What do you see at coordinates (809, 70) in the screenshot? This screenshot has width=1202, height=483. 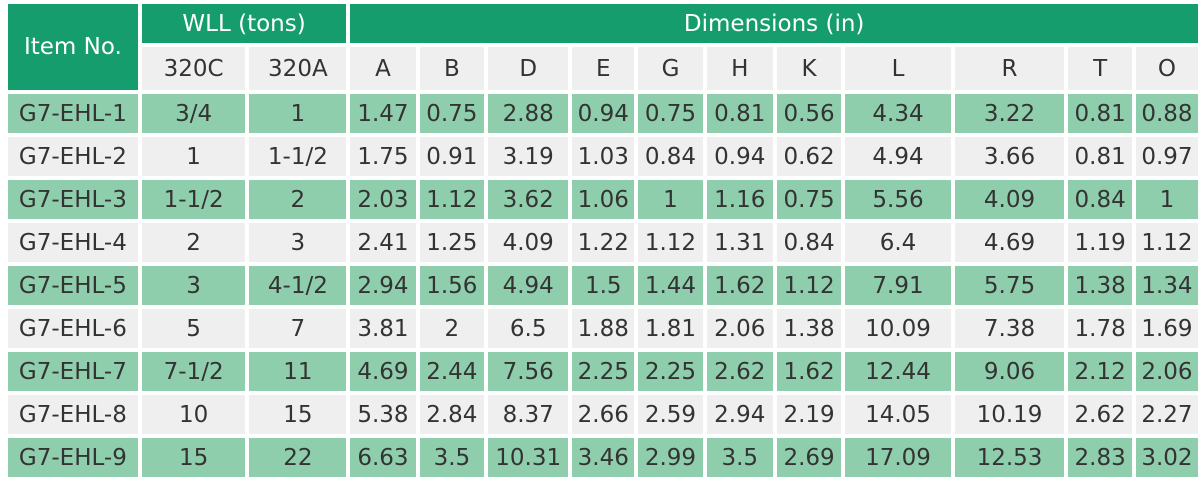 I see `dim-col-header: K` at bounding box center [809, 70].